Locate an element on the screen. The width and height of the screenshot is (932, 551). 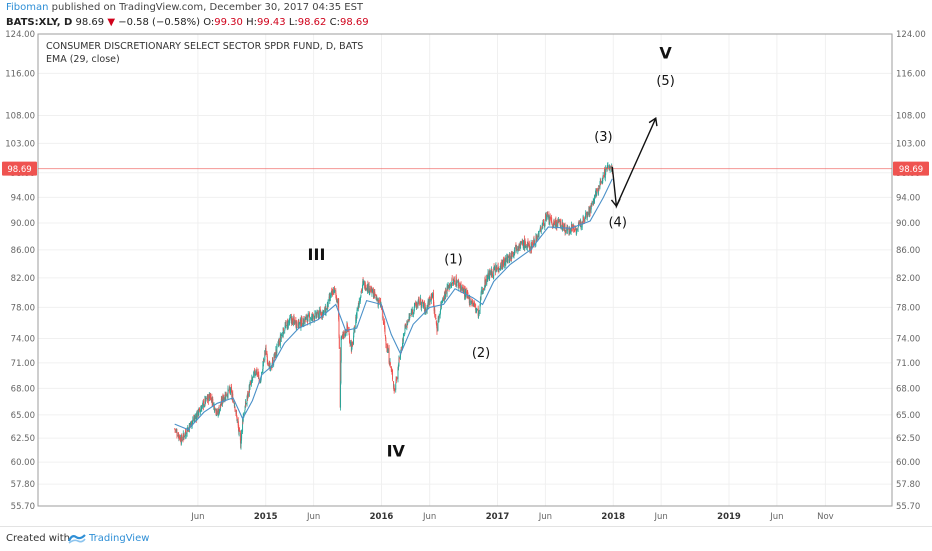
y-tick-label-right: 103.00 is located at coordinates (911, 144).